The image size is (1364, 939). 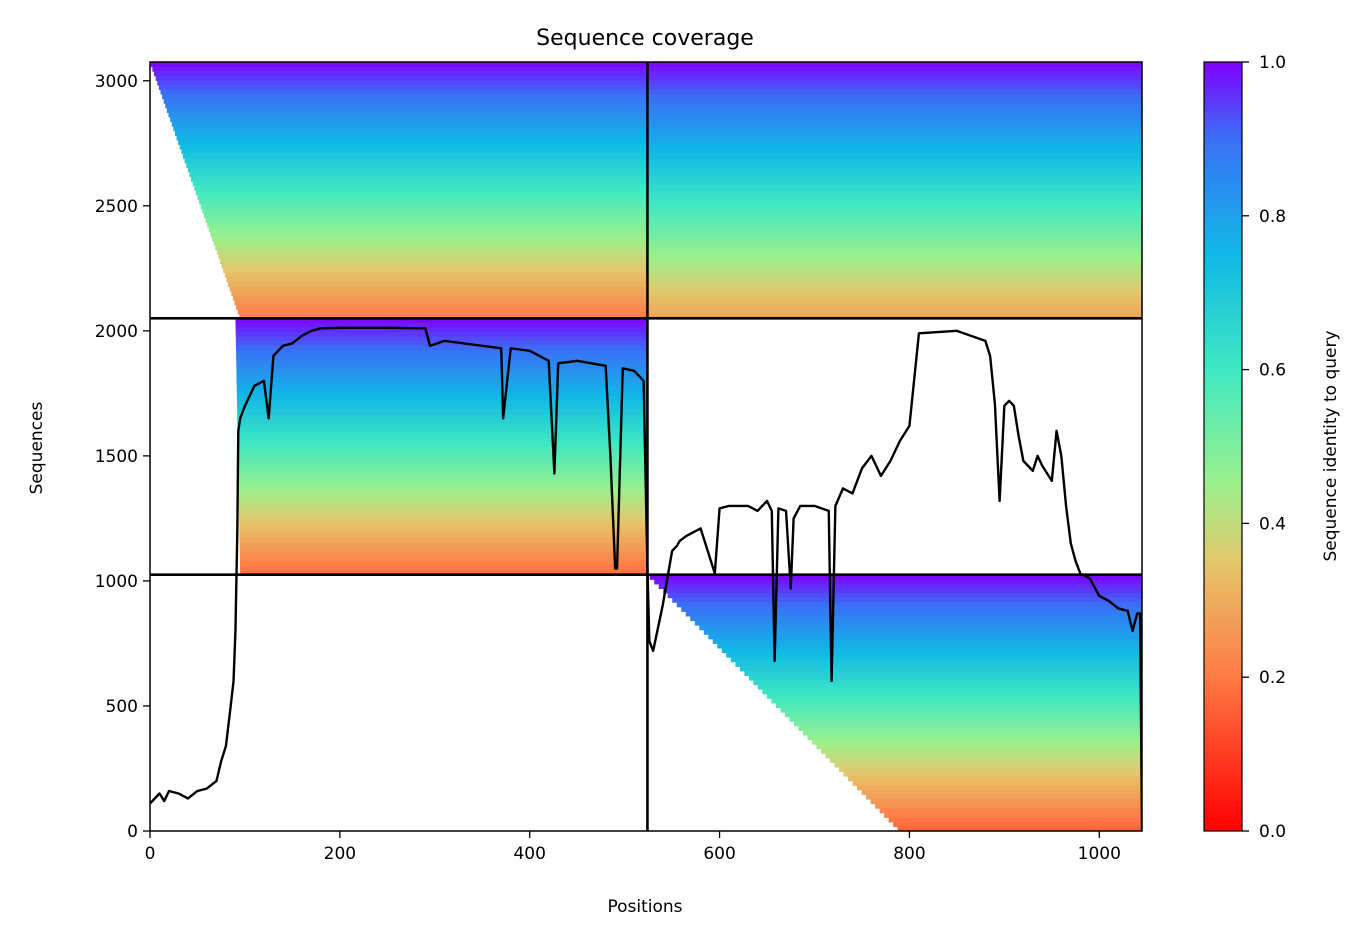 What do you see at coordinates (529, 854) in the screenshot?
I see `x-tick-label: 400` at bounding box center [529, 854].